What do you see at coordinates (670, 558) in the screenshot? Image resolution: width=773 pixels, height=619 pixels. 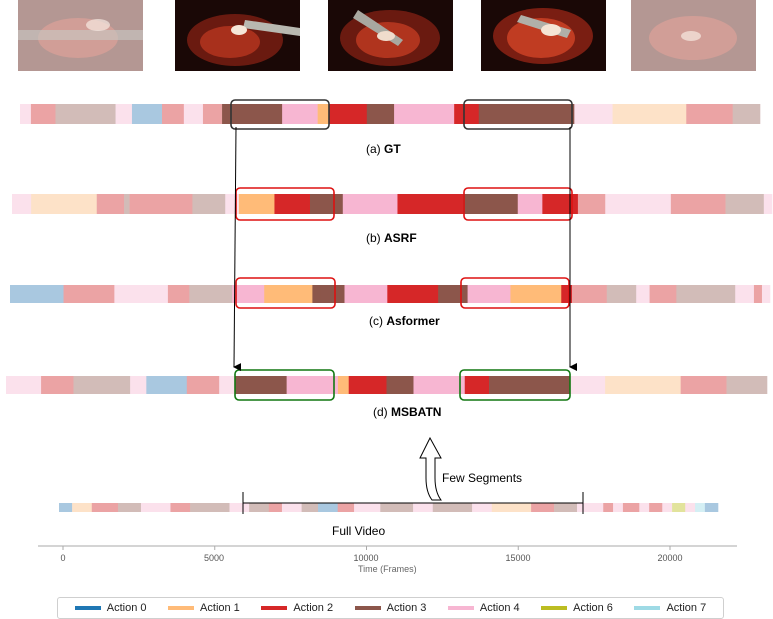 I see `tick-label: 20000` at bounding box center [670, 558].